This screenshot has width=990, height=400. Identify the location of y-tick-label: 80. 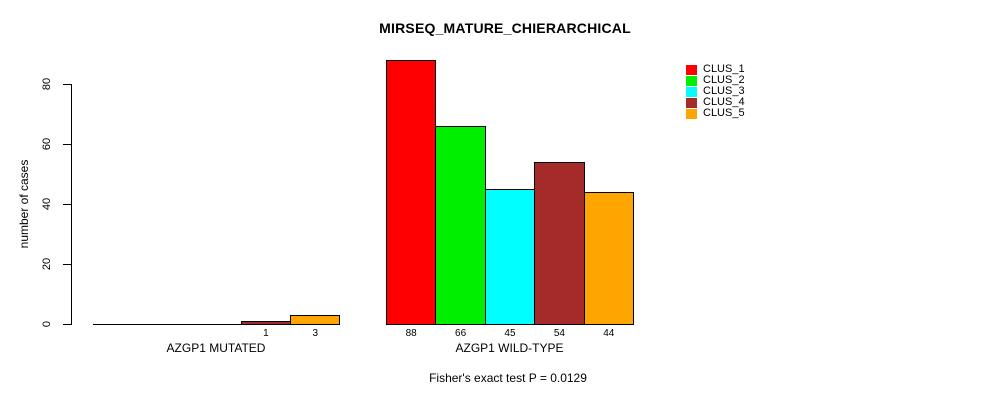
(47, 84).